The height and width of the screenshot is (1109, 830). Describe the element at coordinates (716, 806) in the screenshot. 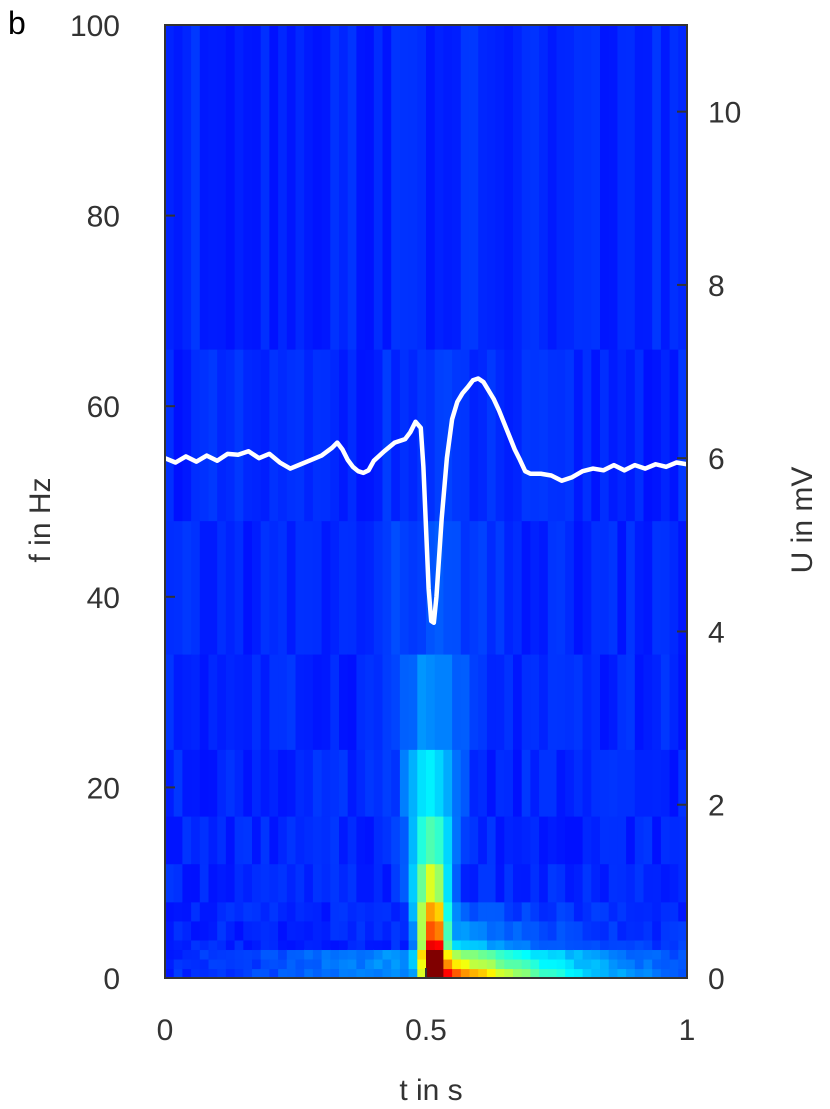

I see `right-y-tick-label: 2` at that location.